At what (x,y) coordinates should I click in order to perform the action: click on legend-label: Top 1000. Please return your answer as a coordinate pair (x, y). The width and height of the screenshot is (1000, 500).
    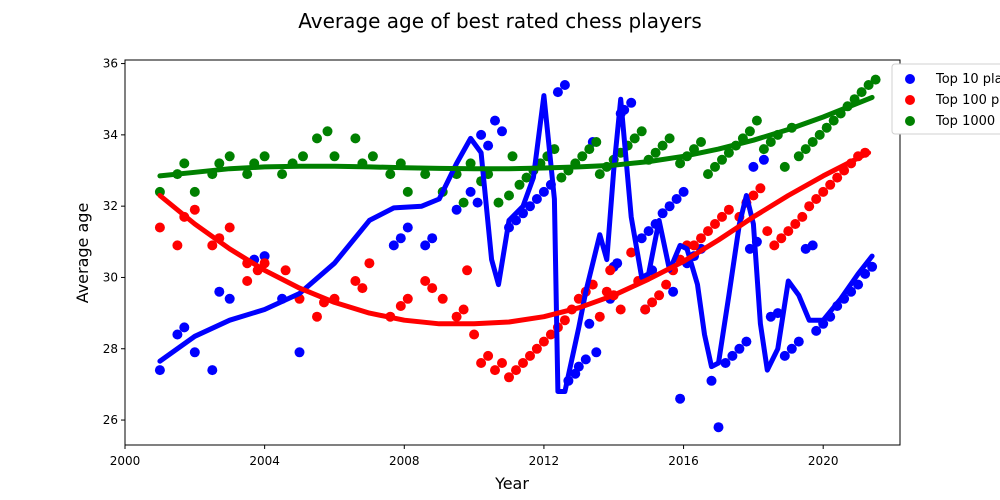
    Looking at the image, I should click on (965, 121).